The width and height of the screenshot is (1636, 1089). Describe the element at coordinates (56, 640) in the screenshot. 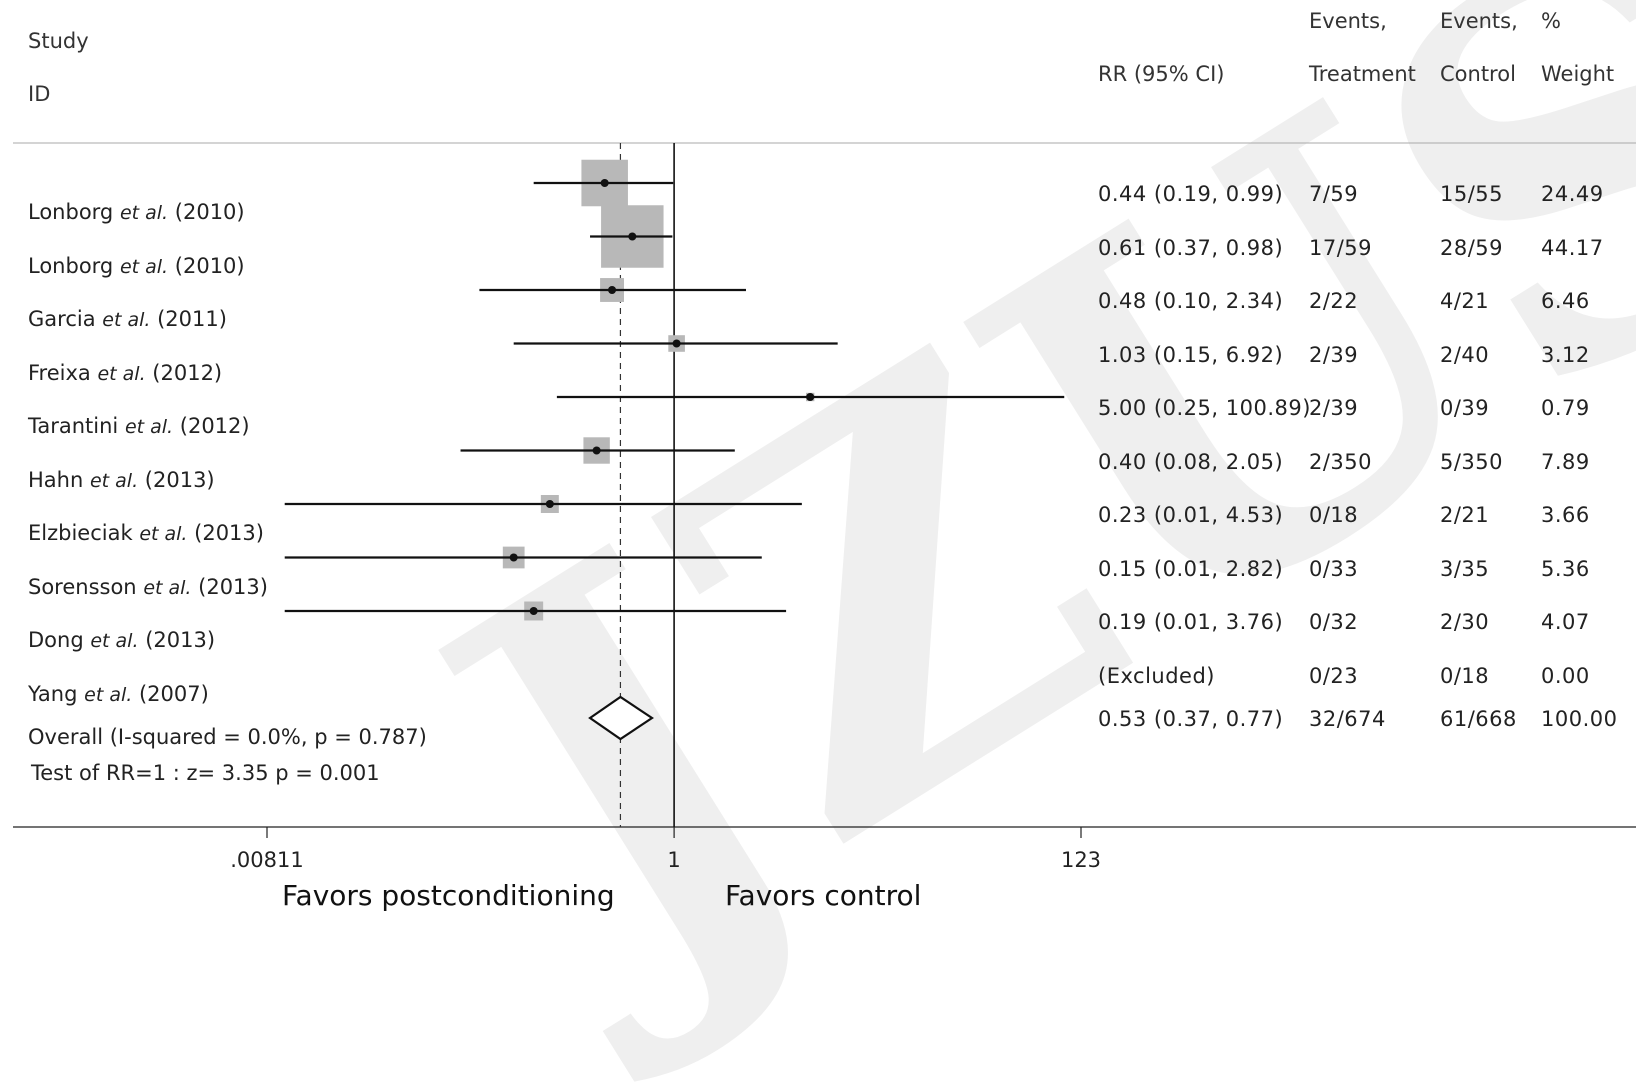

I see `study-name: Dong` at that location.